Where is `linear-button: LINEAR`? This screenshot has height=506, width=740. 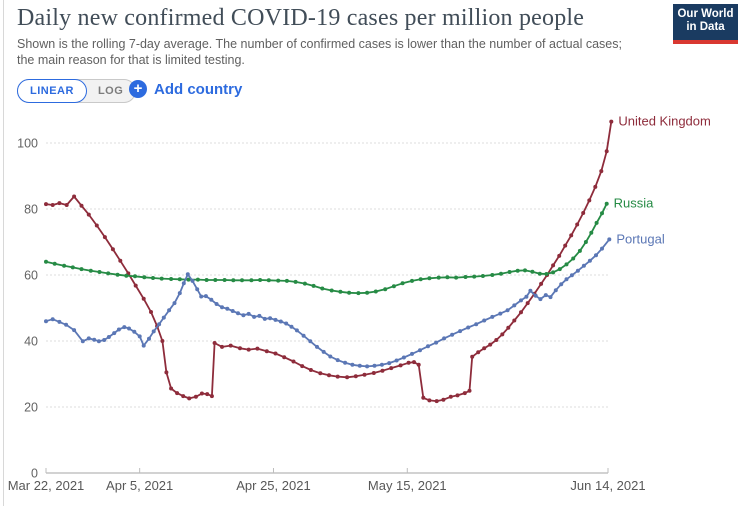 linear-button: LINEAR is located at coordinates (52, 91).